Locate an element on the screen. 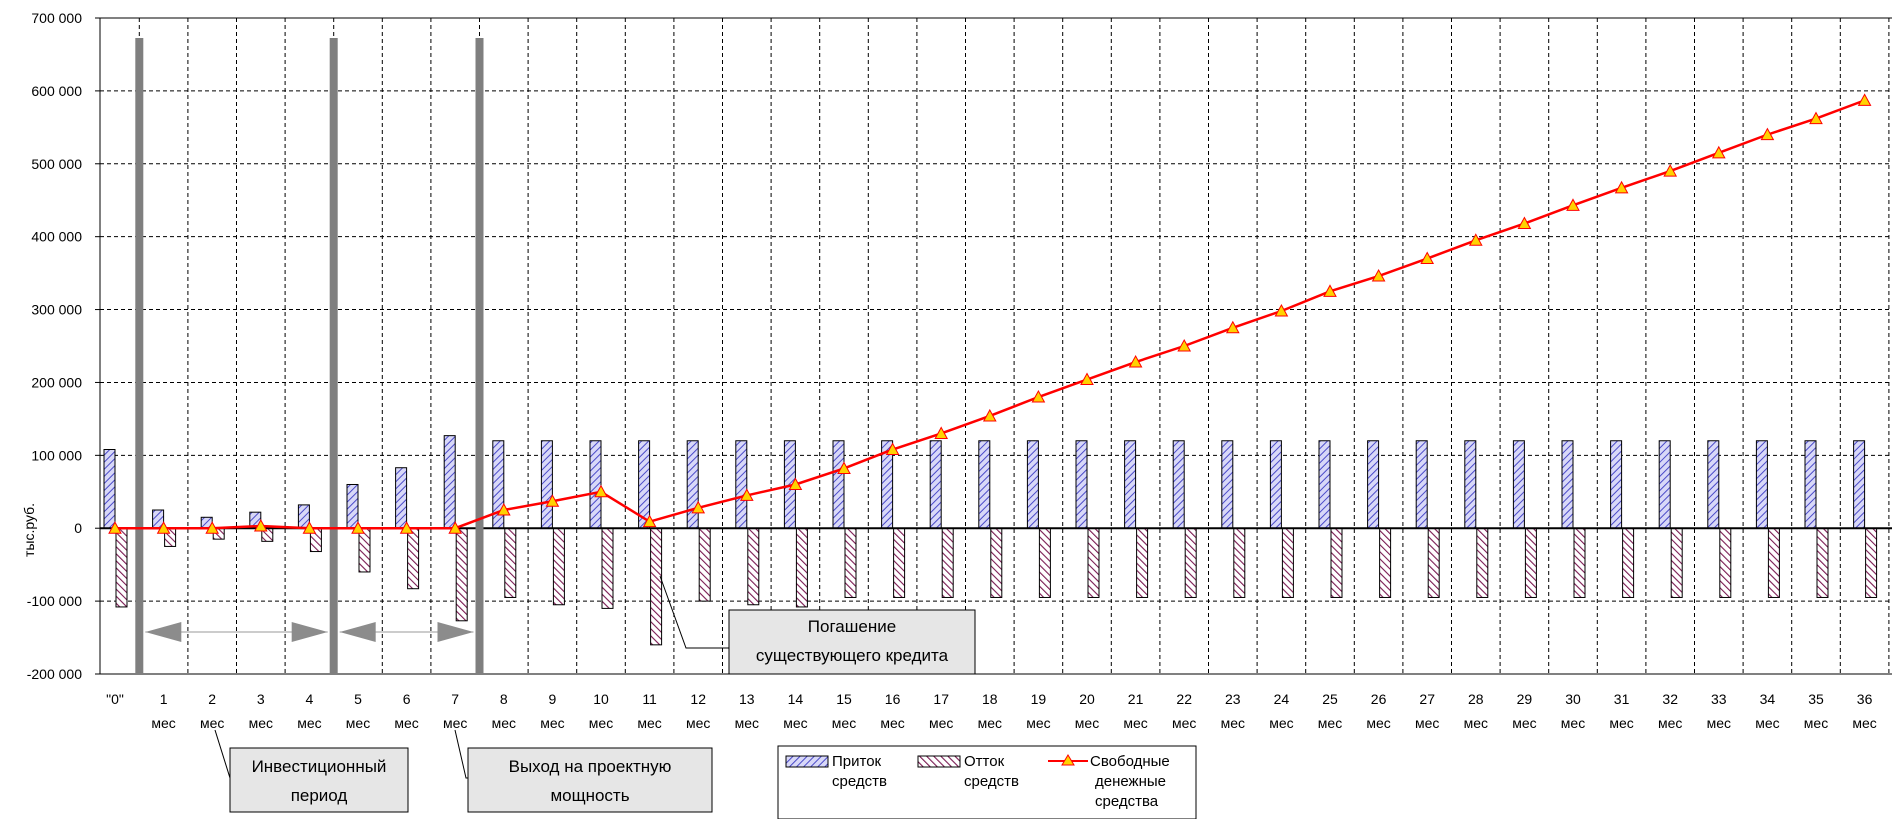 The image size is (1893, 819). investment-callout: Инвестиционный период is located at coordinates (311, 771).